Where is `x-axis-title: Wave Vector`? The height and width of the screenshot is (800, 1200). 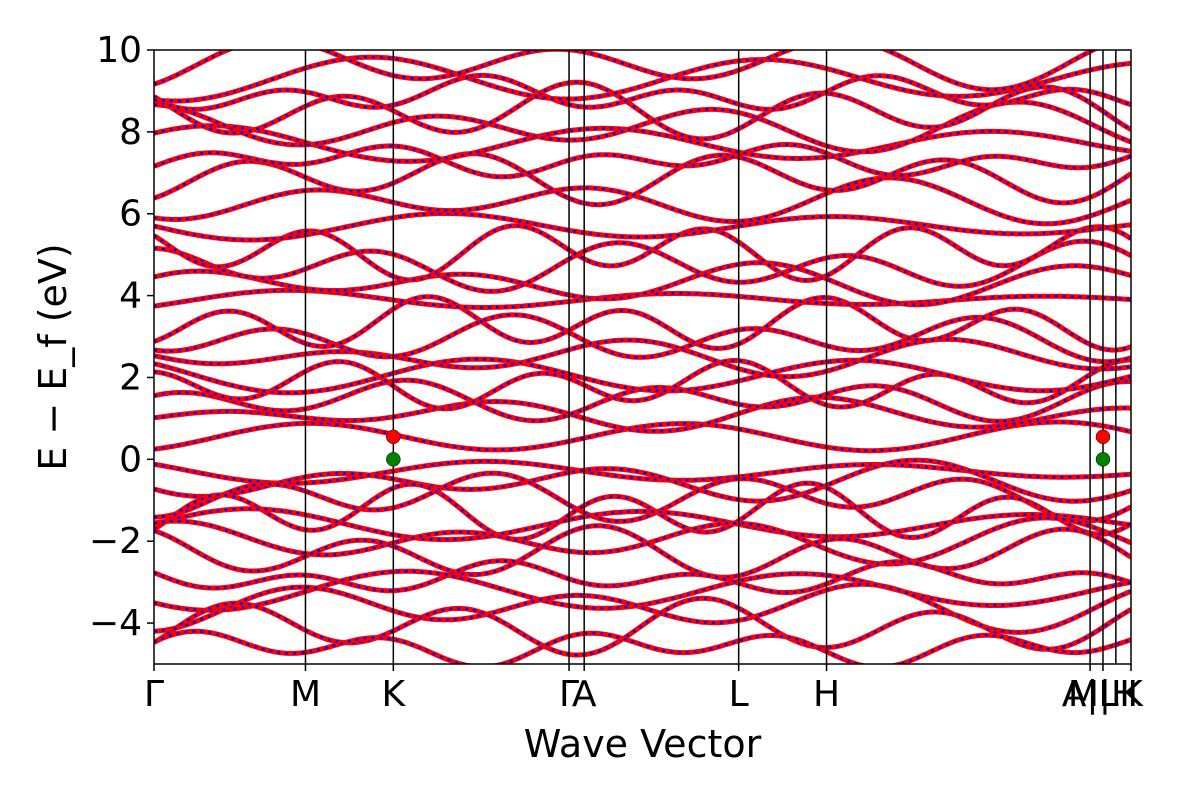 x-axis-title: Wave Vector is located at coordinates (643, 744).